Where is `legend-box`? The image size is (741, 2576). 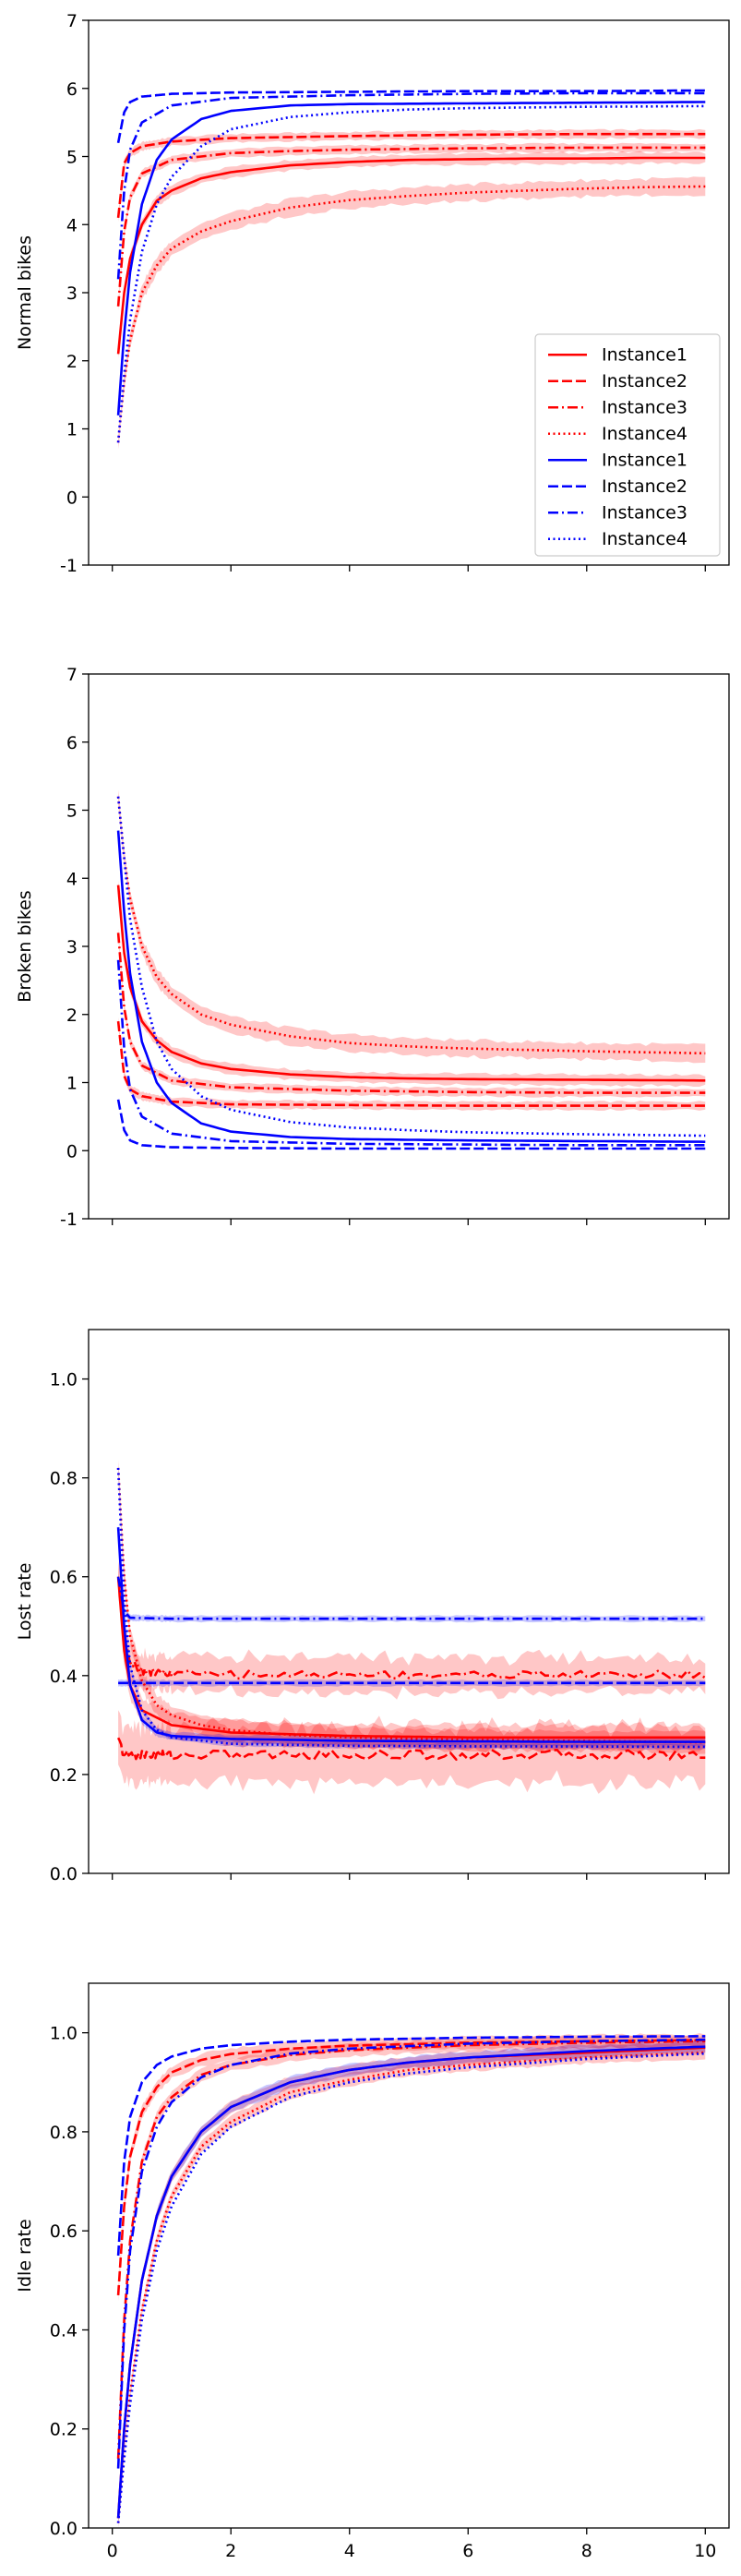
legend-box is located at coordinates (627, 445).